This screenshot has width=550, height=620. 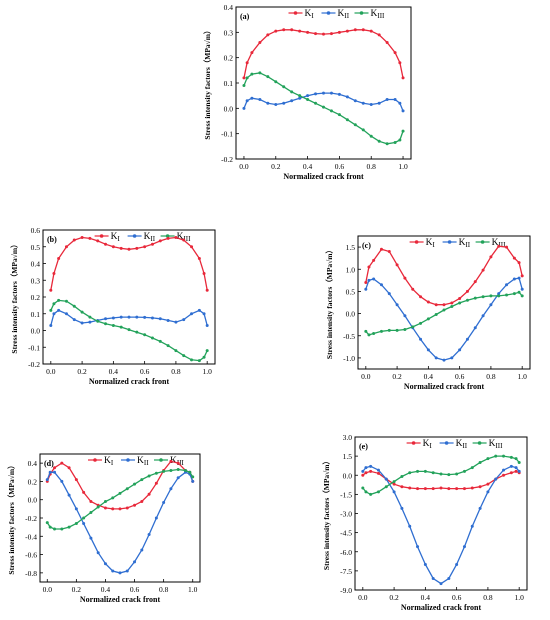 What do you see at coordinates (346, 590) in the screenshot?
I see `y-tick-label: -9.0` at bounding box center [346, 590].